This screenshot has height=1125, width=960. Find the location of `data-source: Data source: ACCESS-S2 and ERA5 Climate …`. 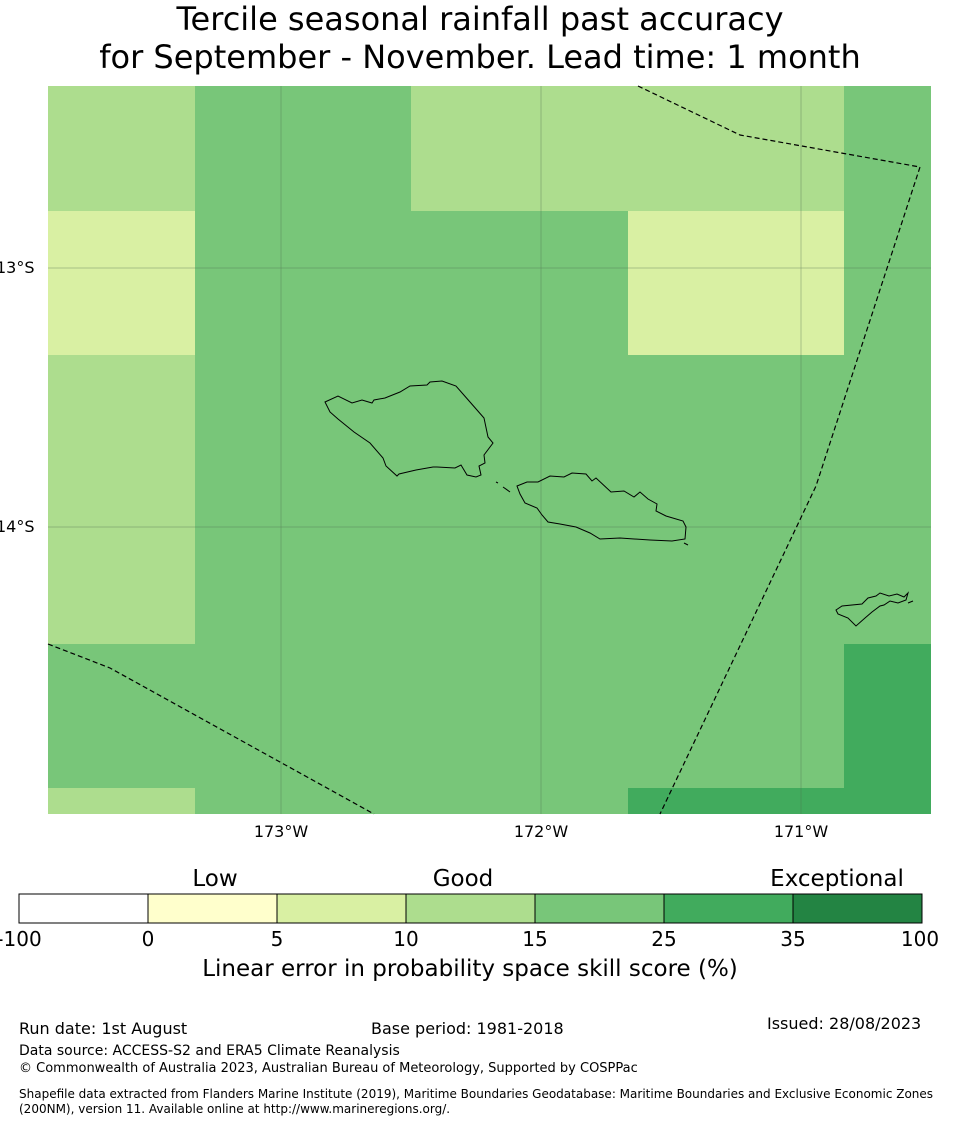

data-source: Data source: ACCESS-S2 and ERA5 Climate … is located at coordinates (209, 1051).